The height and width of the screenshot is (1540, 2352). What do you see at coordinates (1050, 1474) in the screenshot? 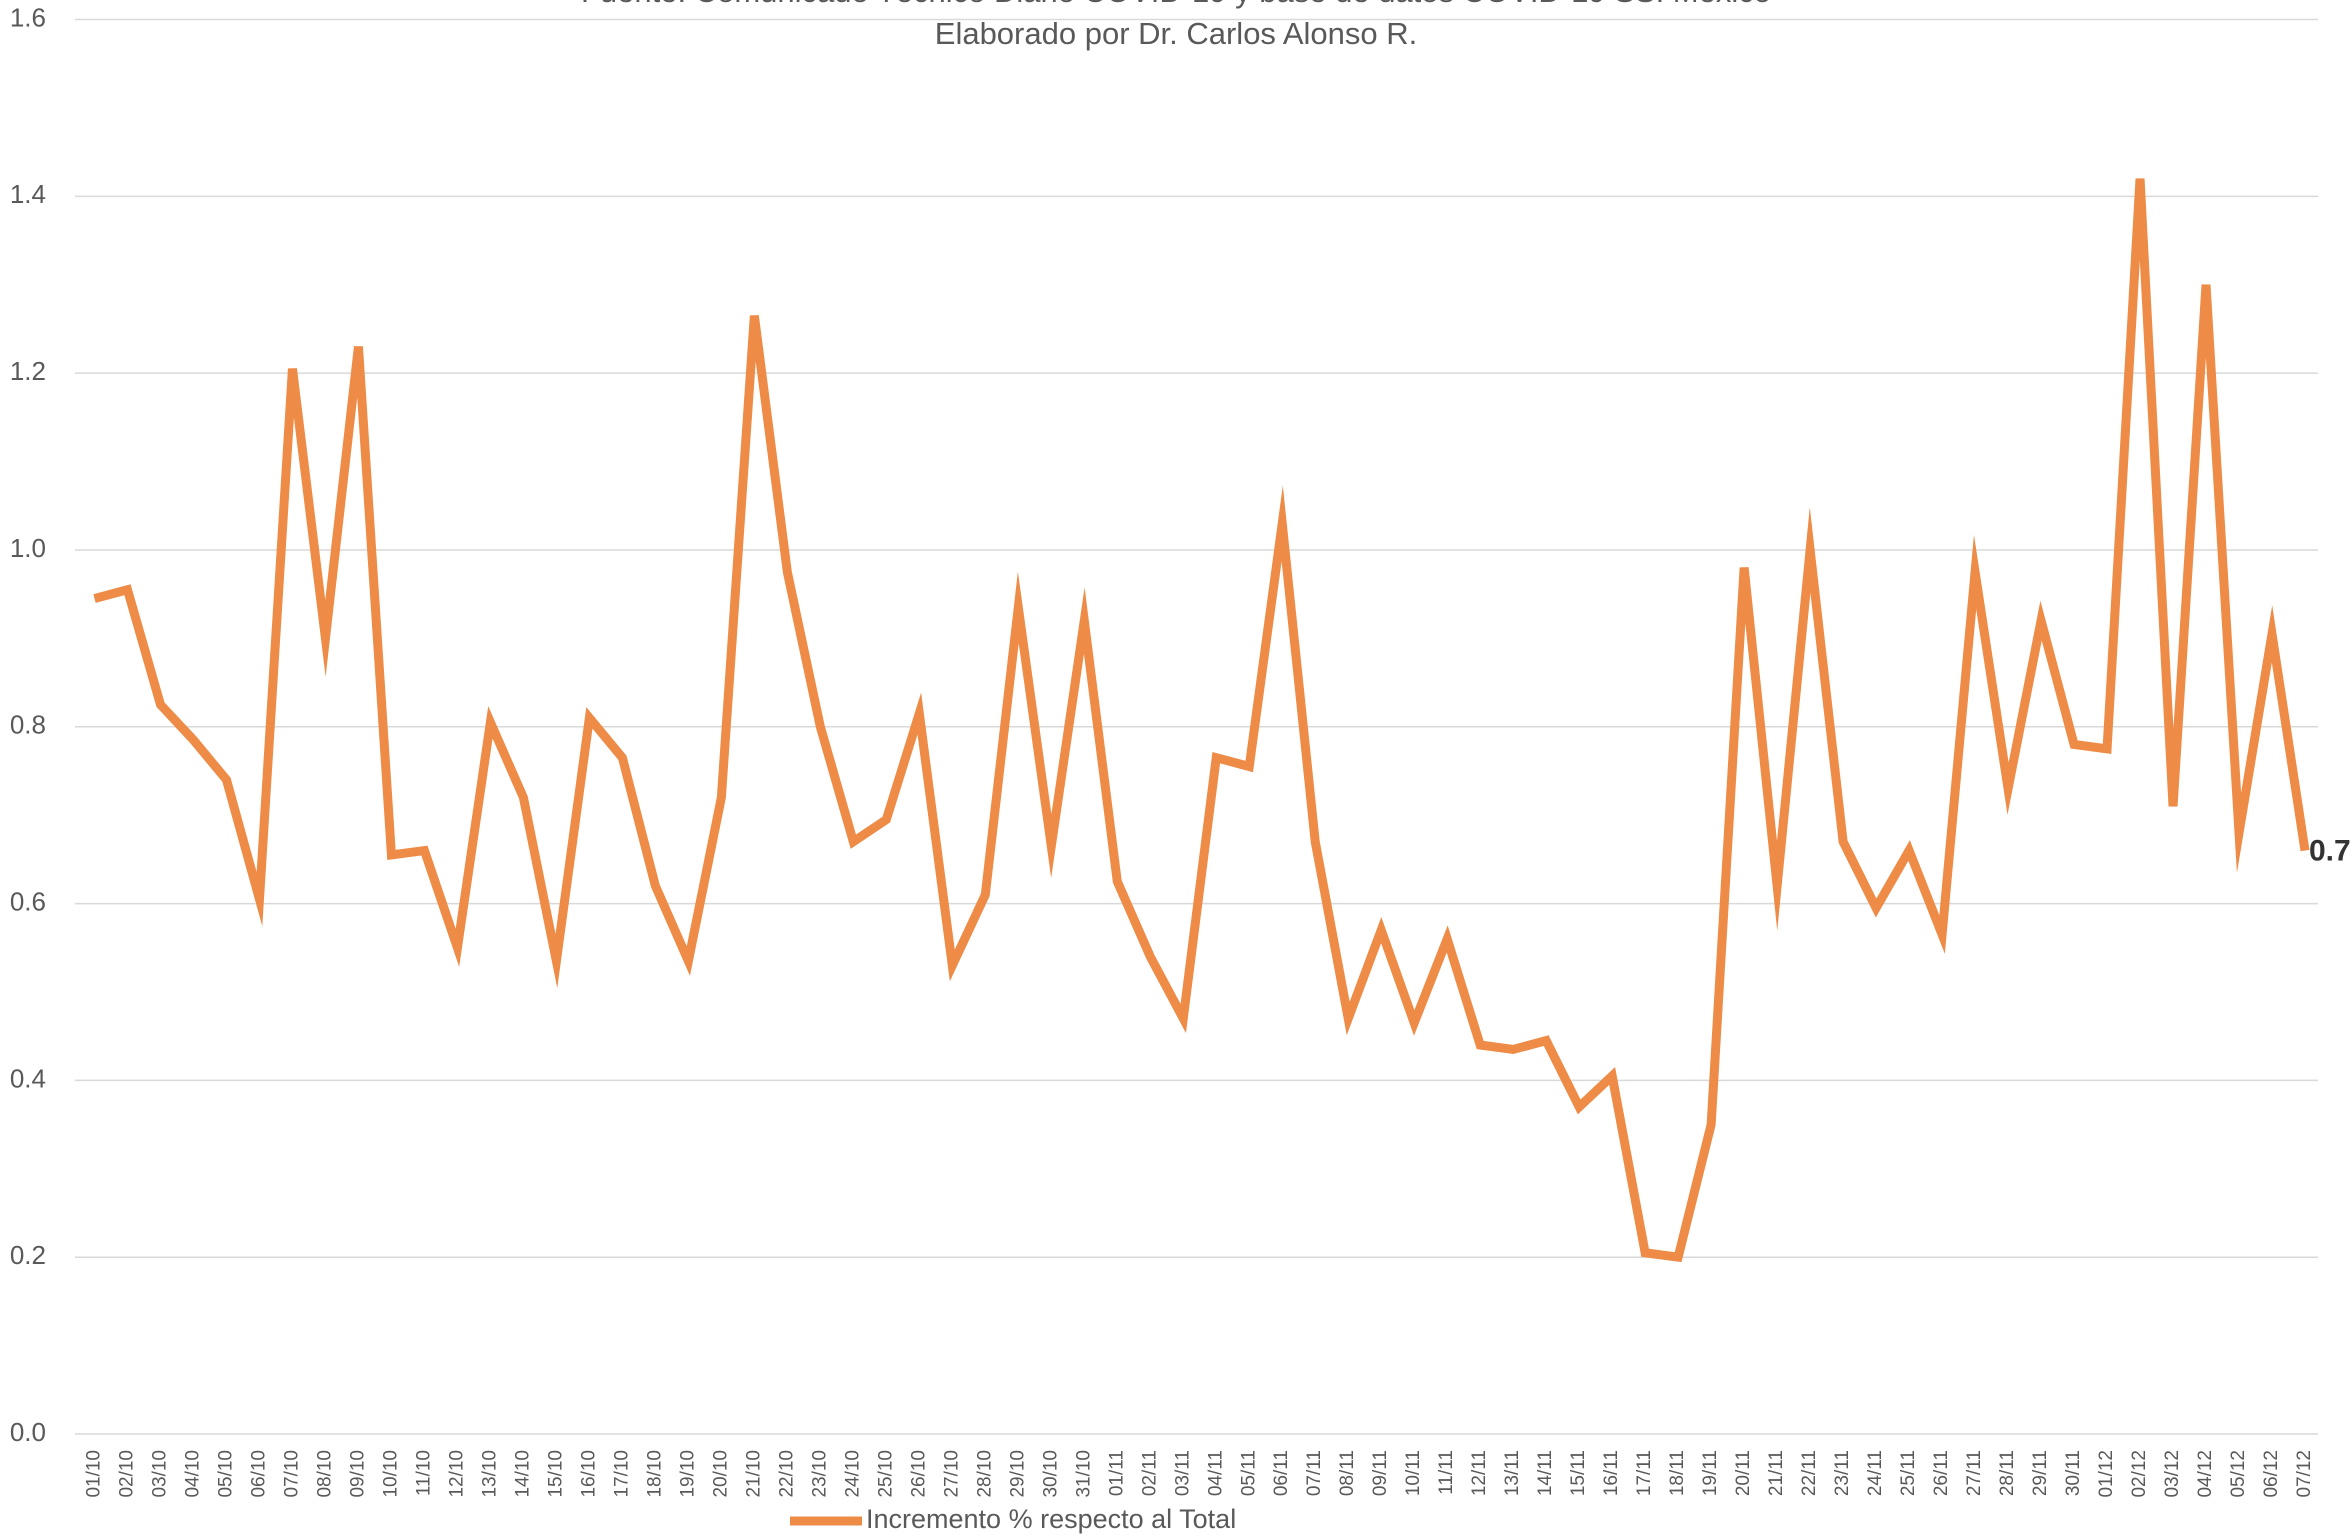
I see `x-tick-label: 30/10` at bounding box center [1050, 1474].